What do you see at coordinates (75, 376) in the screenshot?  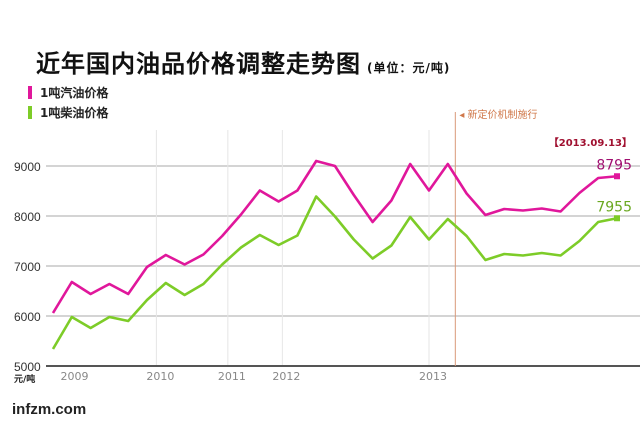 I see `x-tick-label: 2009` at bounding box center [75, 376].